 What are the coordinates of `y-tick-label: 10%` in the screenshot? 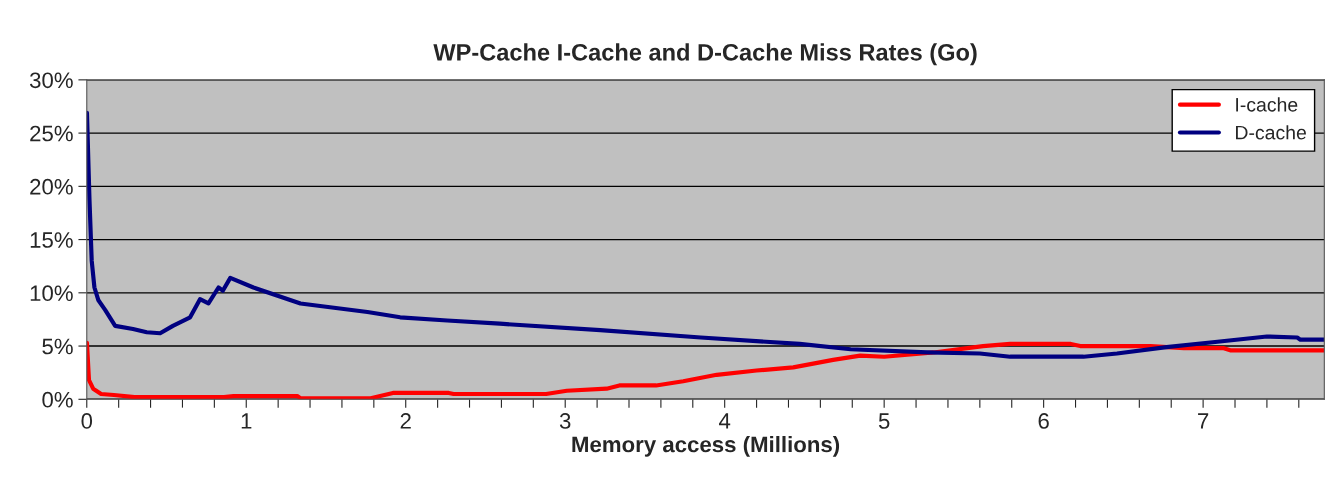 It's located at (51, 293).